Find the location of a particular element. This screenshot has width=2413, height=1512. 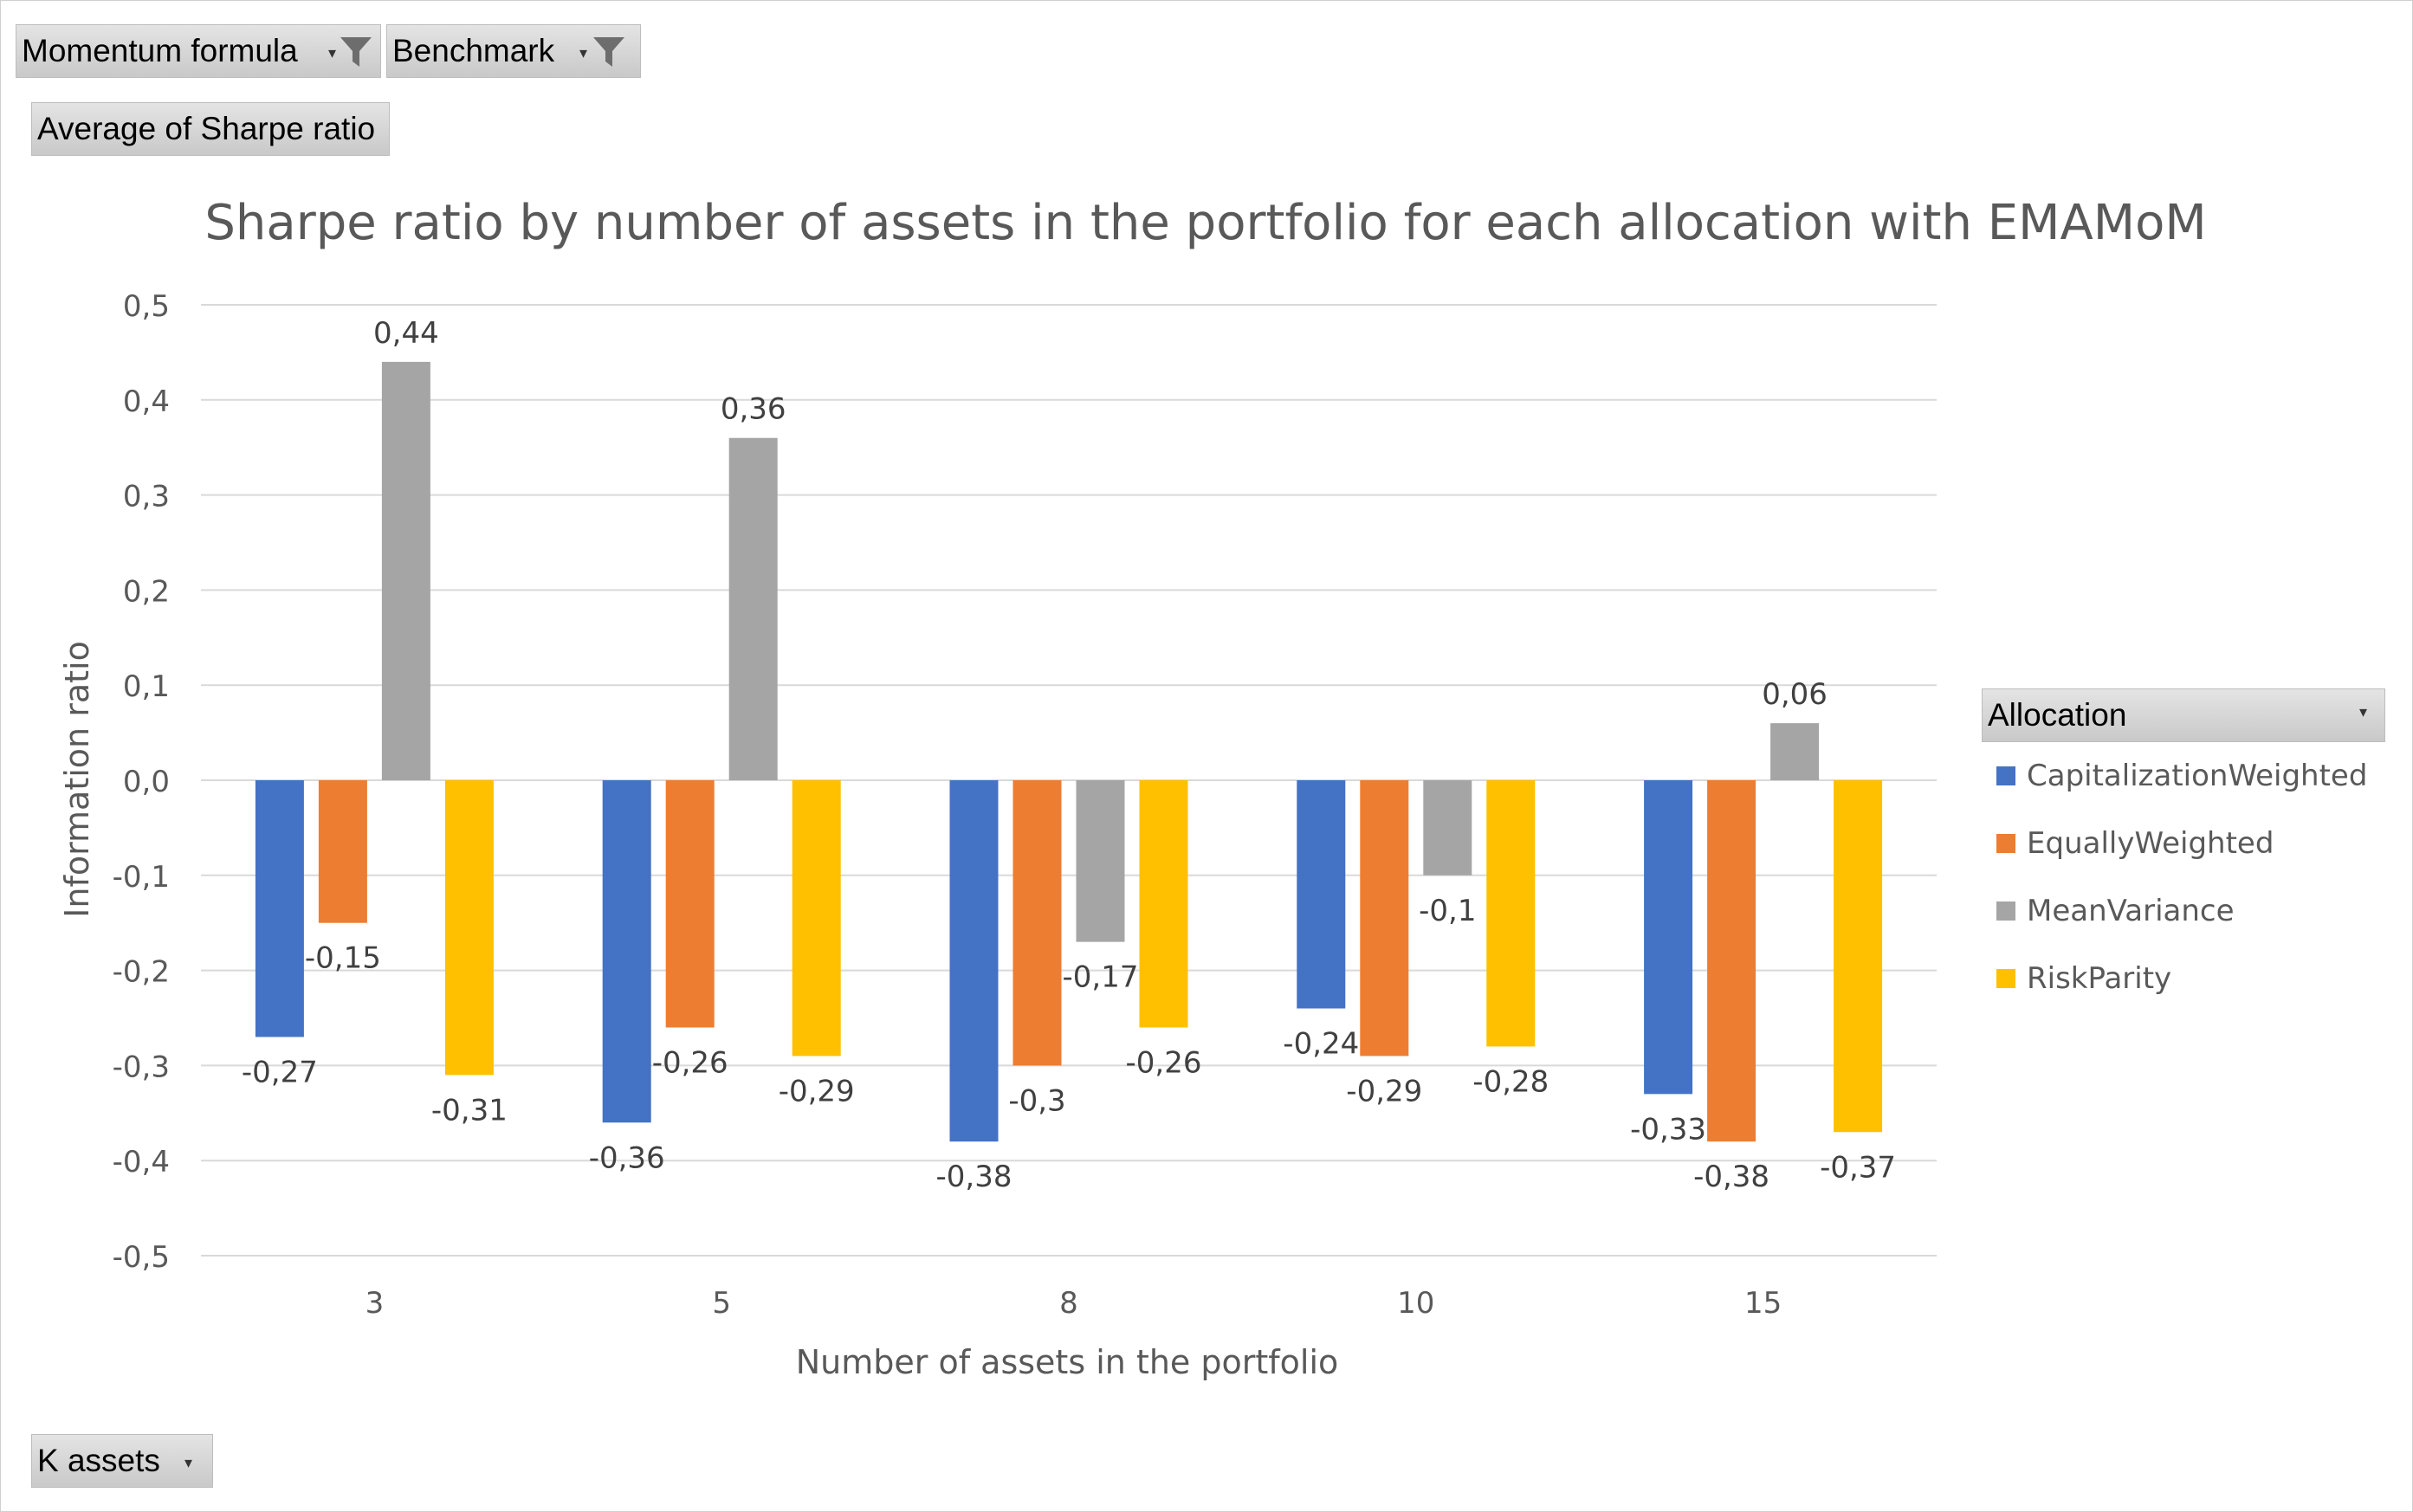

y-tick-label: -0,4 is located at coordinates (142, 1162).